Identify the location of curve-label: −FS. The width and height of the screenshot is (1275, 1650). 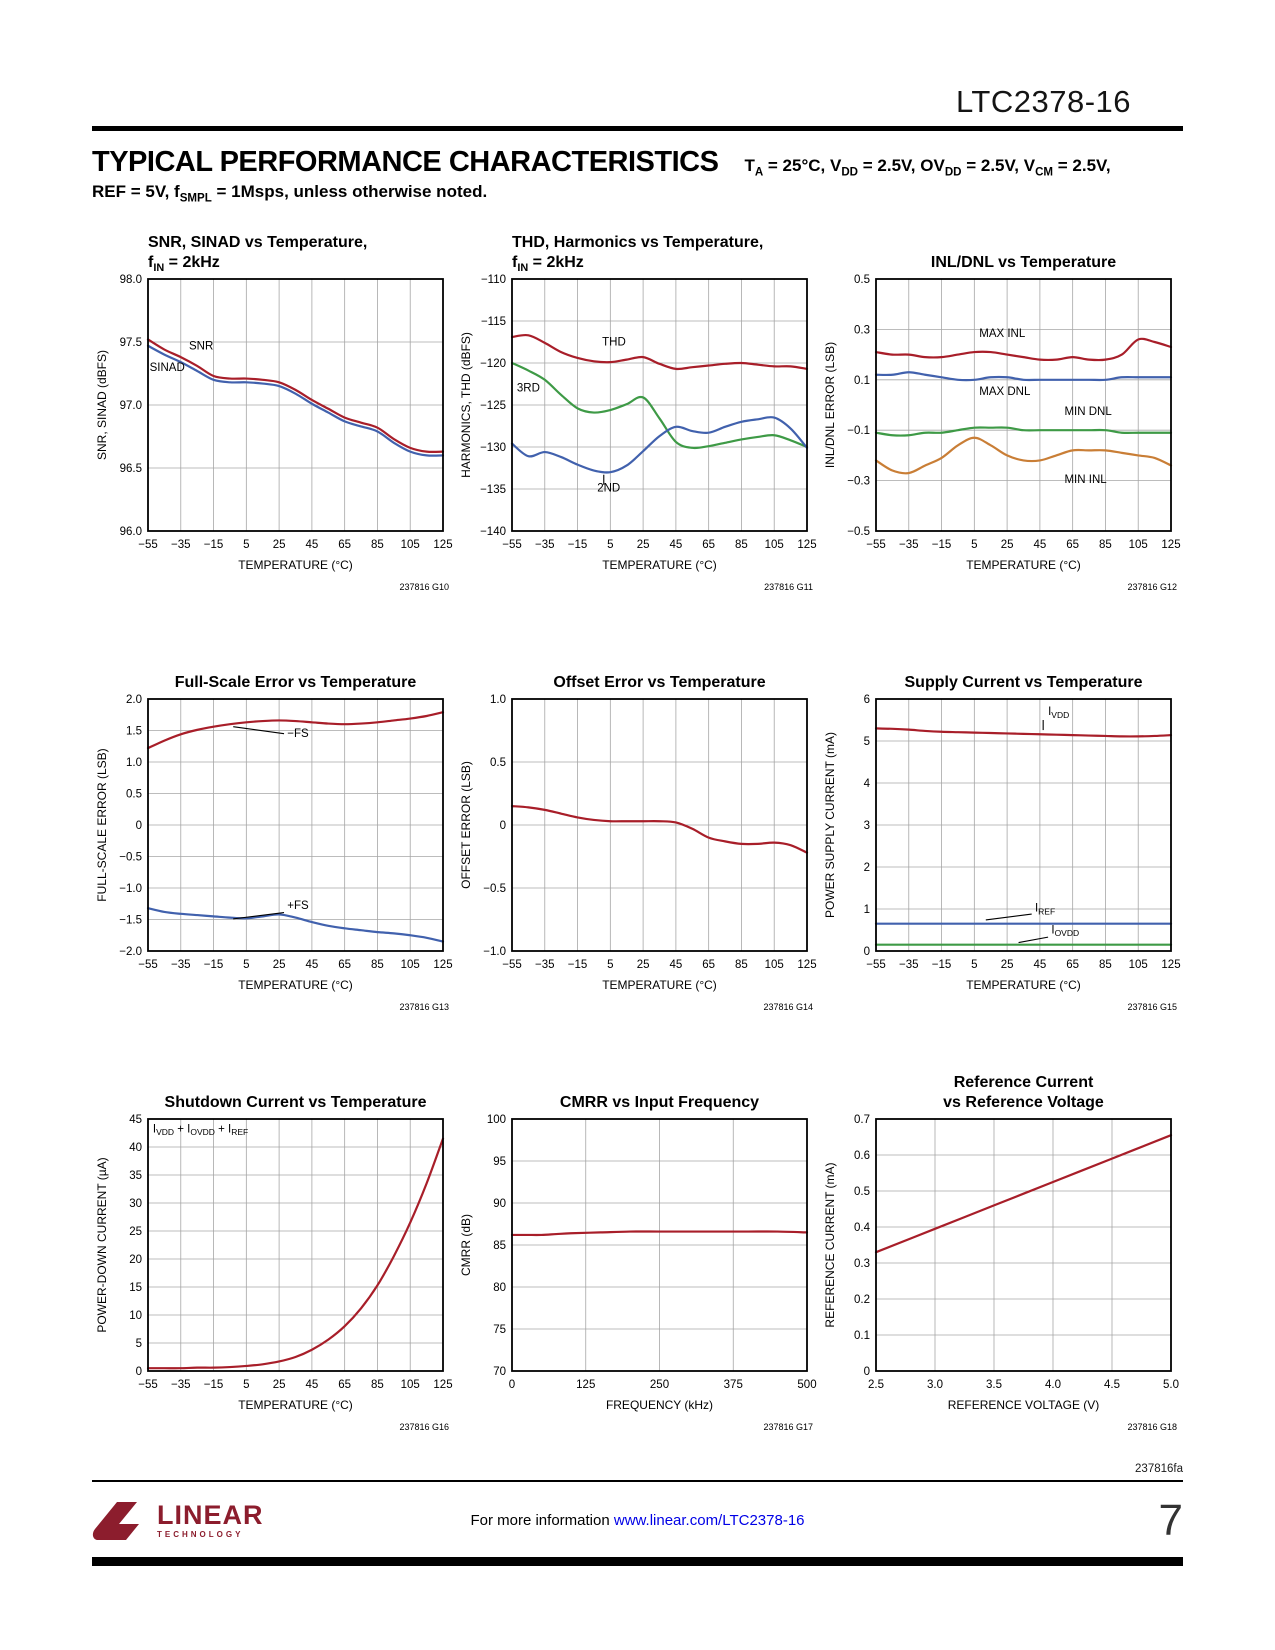
(298, 734).